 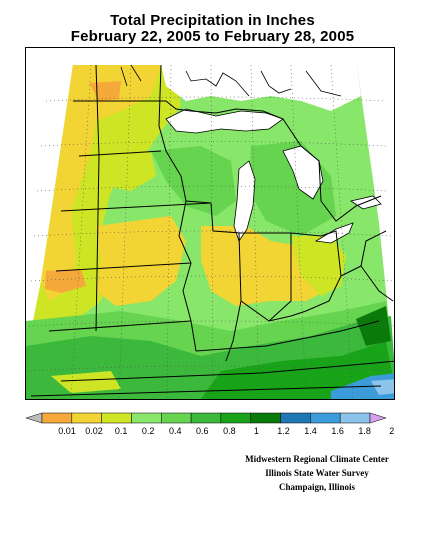 I want to click on precip-zone-south-yellowgreen, so click(x=86, y=382).